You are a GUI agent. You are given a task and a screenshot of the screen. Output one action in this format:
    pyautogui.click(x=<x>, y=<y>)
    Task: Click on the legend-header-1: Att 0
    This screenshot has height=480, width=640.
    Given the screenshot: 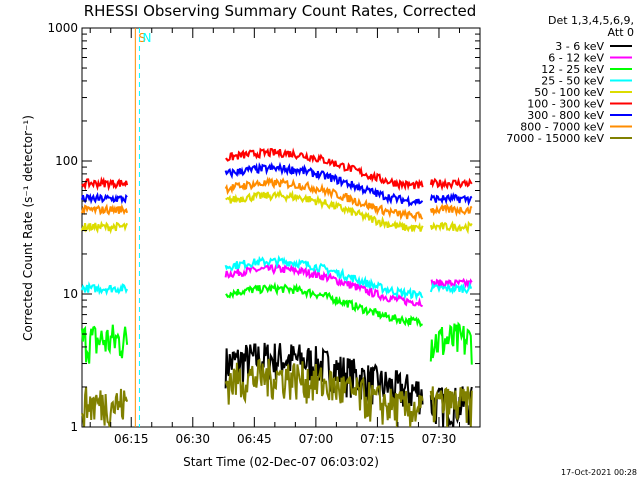 What is the action you would take?
    pyautogui.click(x=621, y=32)
    